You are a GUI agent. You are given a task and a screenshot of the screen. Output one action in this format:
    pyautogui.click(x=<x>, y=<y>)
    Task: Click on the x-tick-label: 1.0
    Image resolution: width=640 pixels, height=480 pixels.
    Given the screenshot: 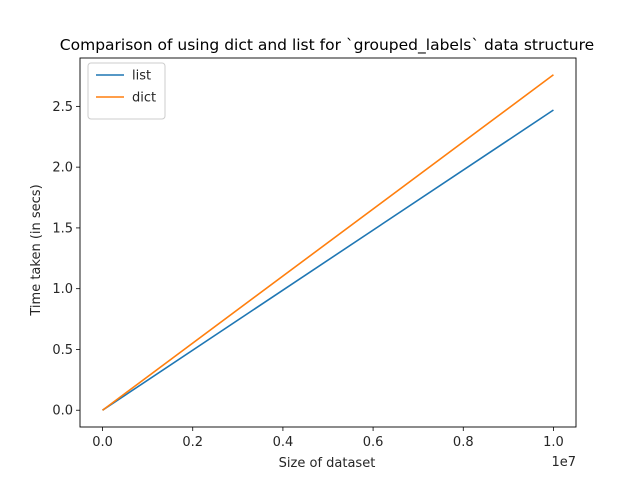 What is the action you would take?
    pyautogui.click(x=553, y=442)
    